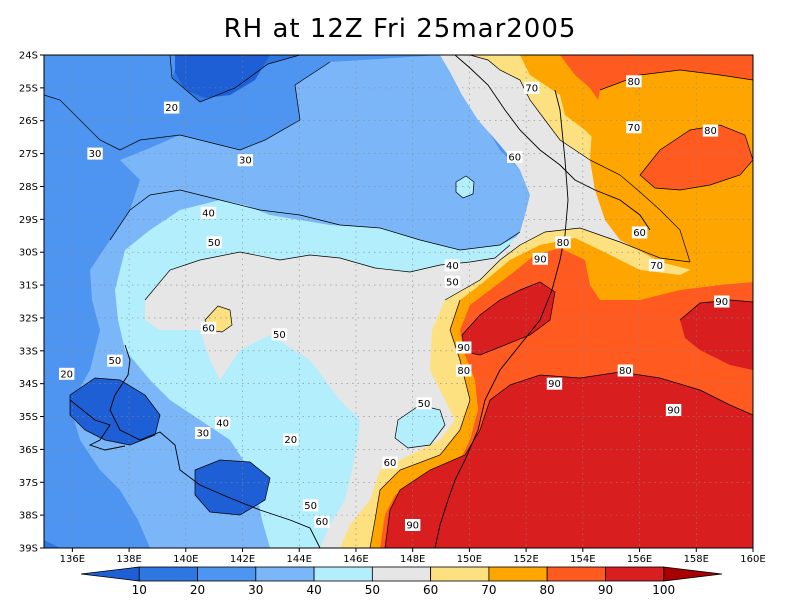 Image resolution: width=800 pixels, height=605 pixels. What do you see at coordinates (222, 76) in the screenshot?
I see `field-low-rh-north` at bounding box center [222, 76].